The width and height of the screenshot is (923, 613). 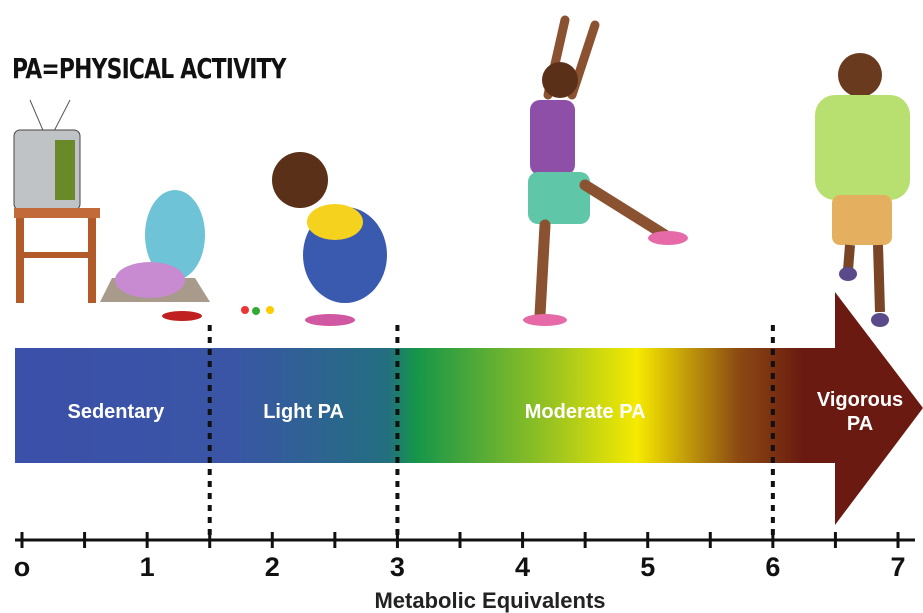 What do you see at coordinates (147, 567) in the screenshot?
I see `tick-label: 1` at bounding box center [147, 567].